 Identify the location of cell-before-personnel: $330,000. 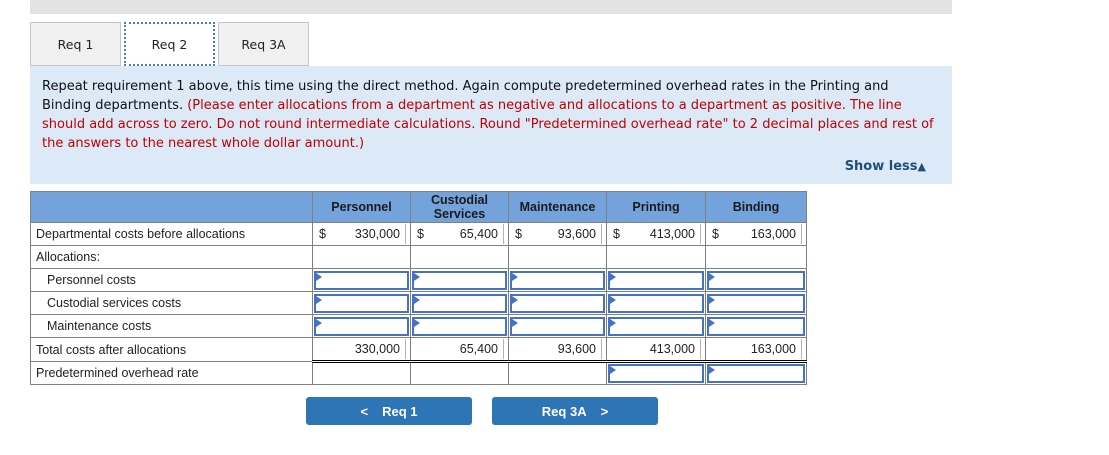
(361, 234).